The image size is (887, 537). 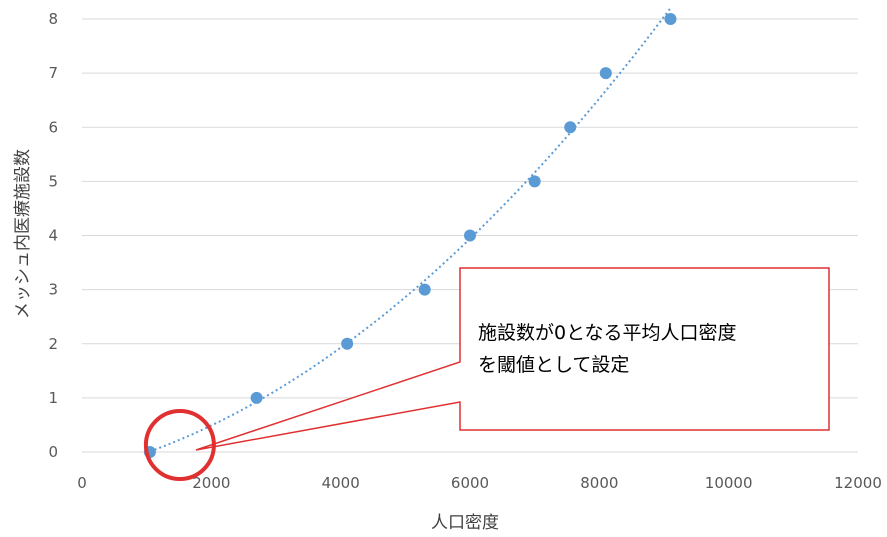 What do you see at coordinates (179, 445) in the screenshot?
I see `highlight-circle` at bounding box center [179, 445].